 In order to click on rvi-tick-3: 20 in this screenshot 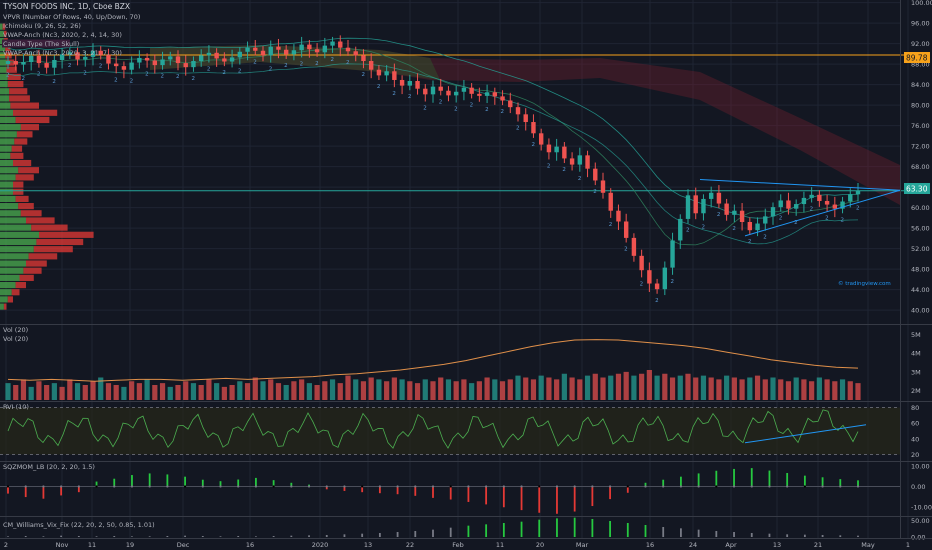, I will do `click(915, 455)`.